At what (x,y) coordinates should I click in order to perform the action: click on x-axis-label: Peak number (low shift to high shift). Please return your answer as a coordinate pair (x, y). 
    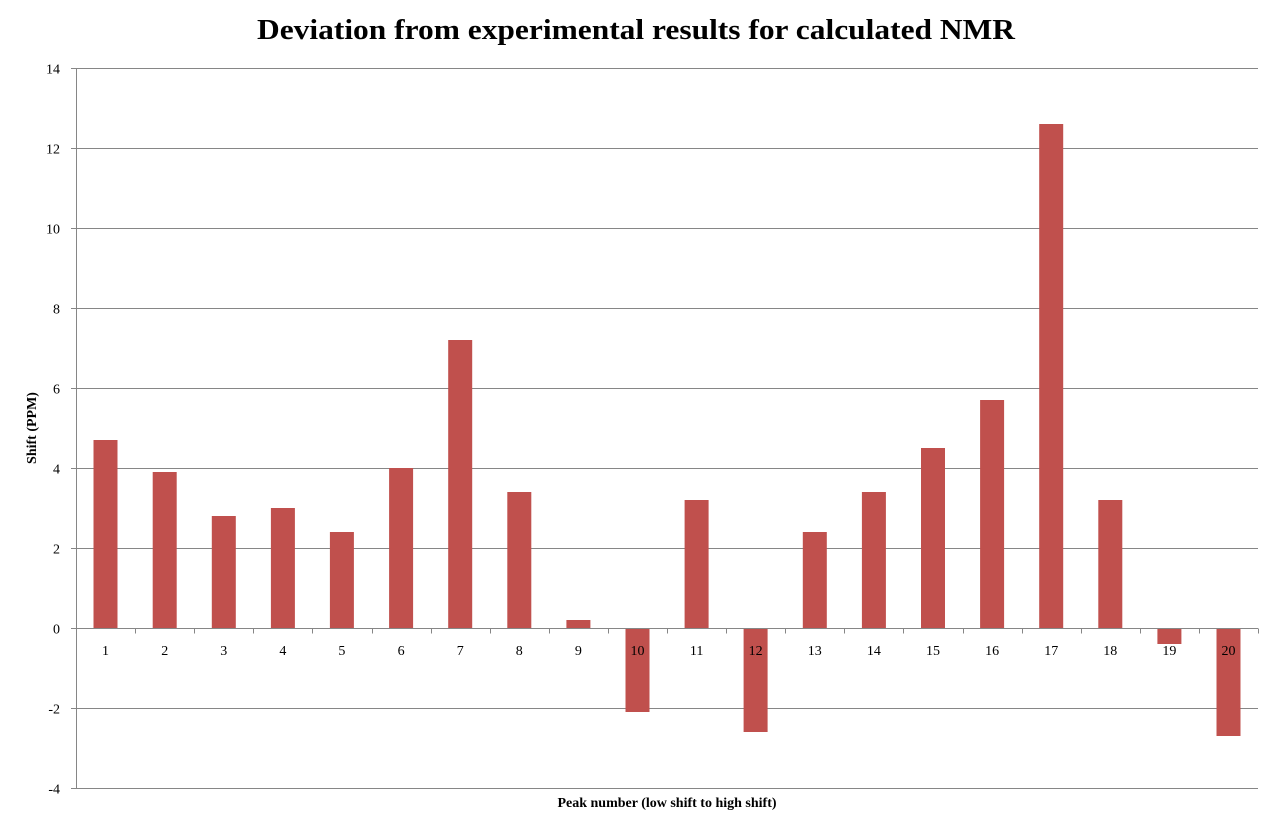
    Looking at the image, I should click on (666, 803).